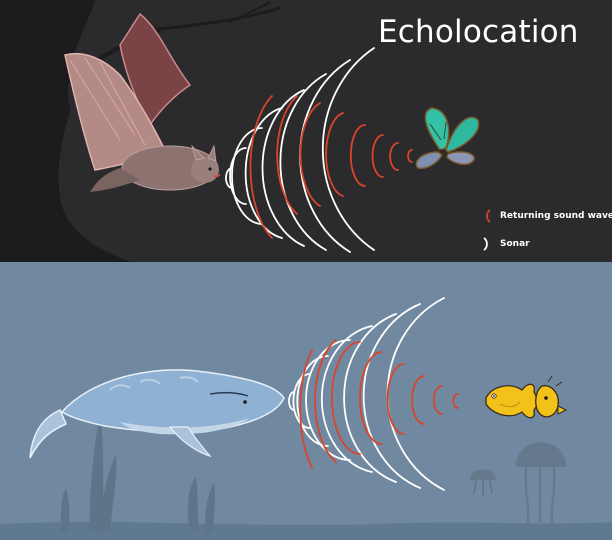  What do you see at coordinates (488, 216) in the screenshot?
I see `red-arc-icon` at bounding box center [488, 216].